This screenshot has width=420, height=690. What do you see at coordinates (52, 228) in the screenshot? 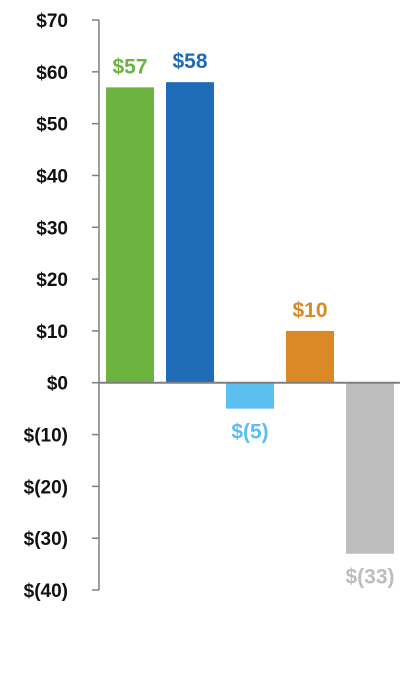
I see `y-tick-label: $30` at bounding box center [52, 228].